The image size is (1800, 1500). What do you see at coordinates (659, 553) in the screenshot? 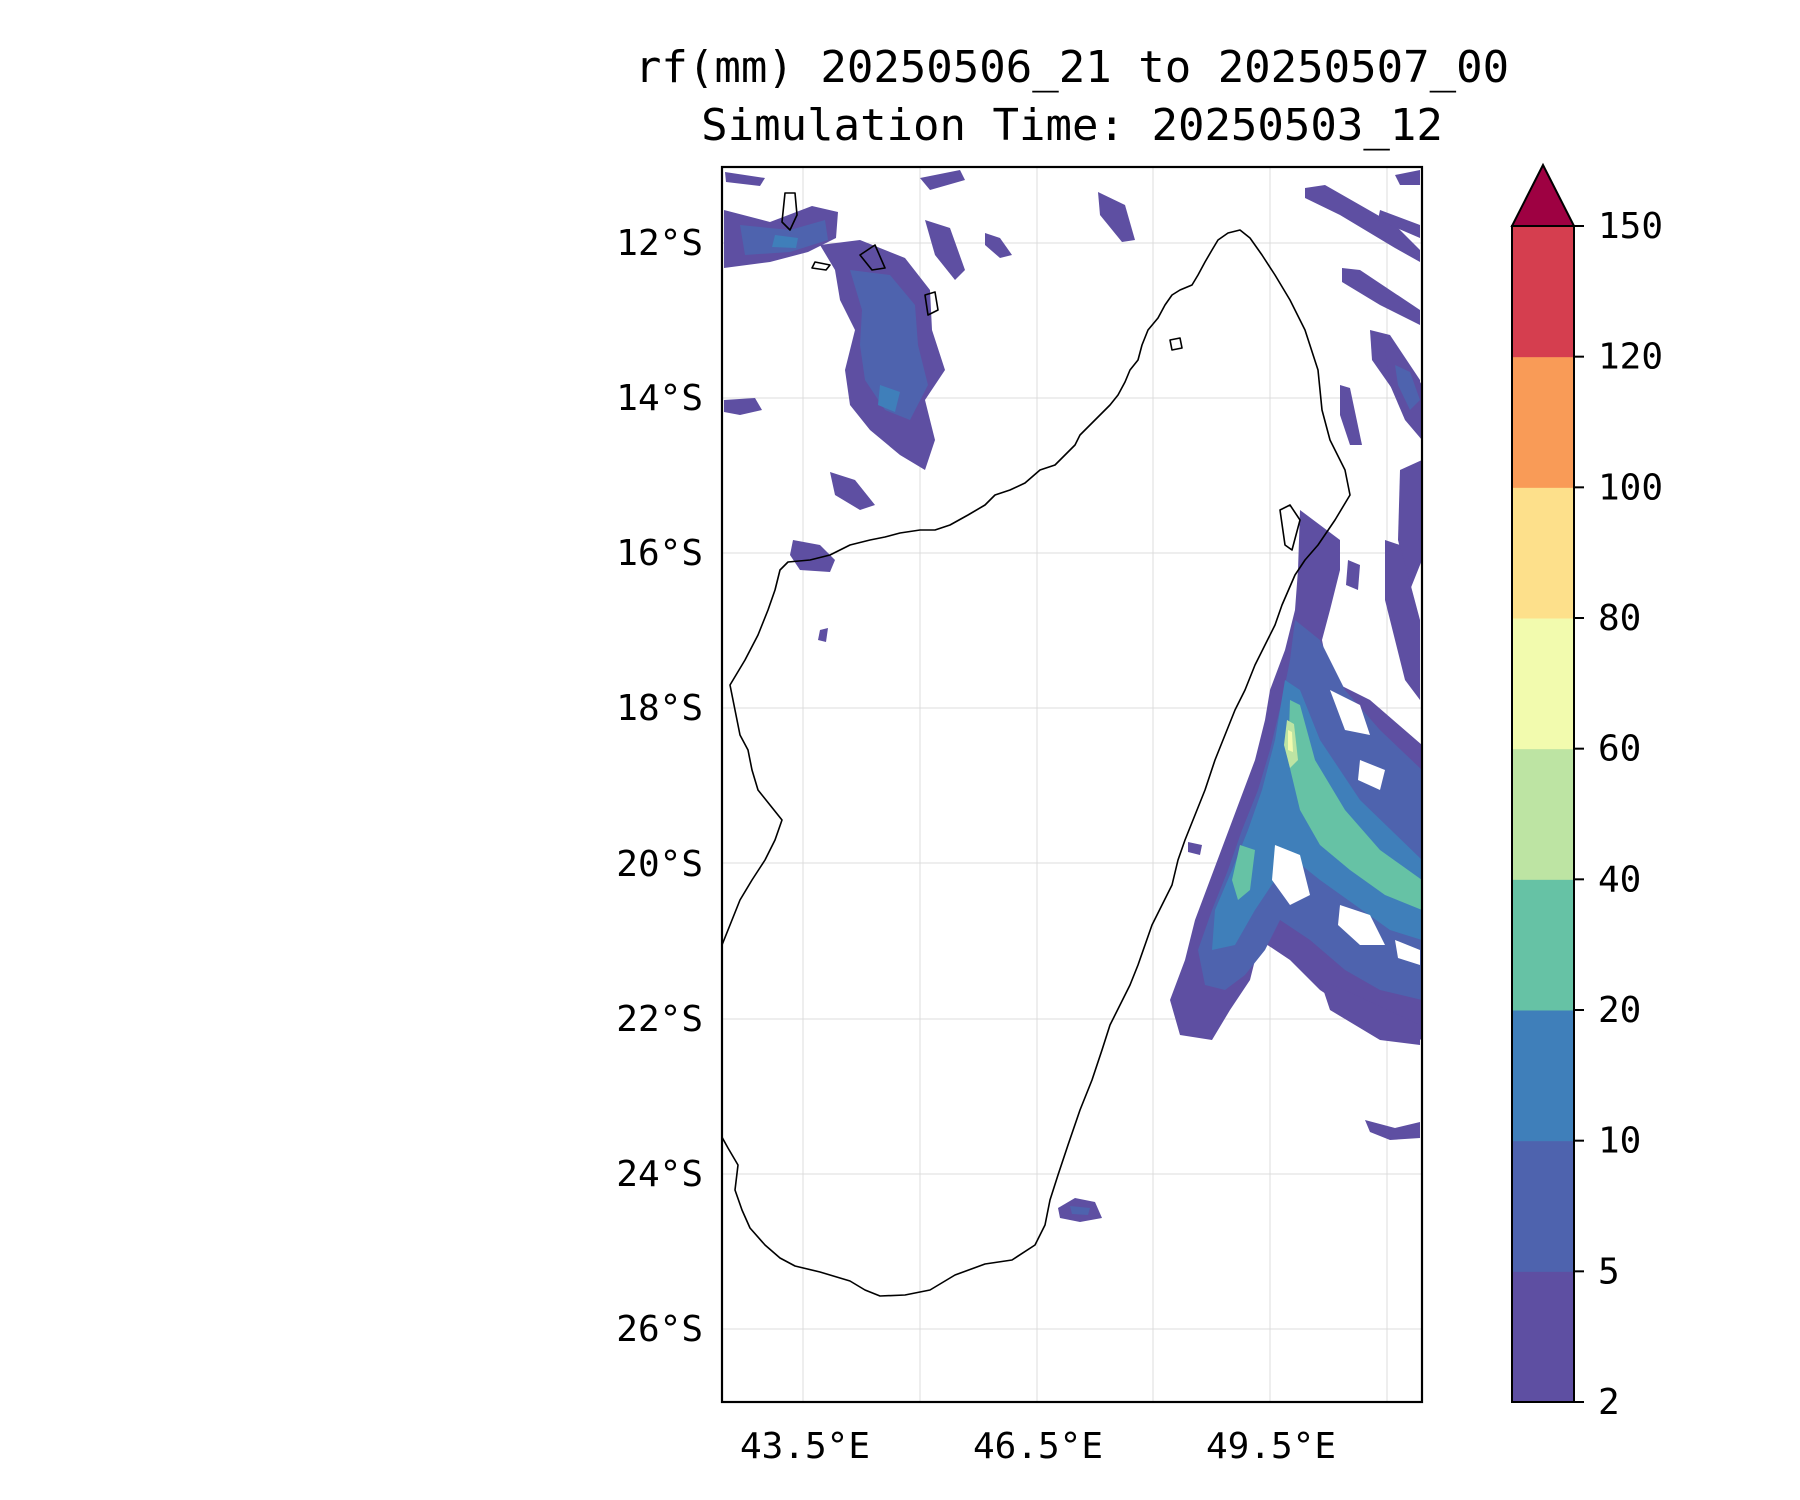
I see `lat-tick-label: 16°S` at bounding box center [659, 553].